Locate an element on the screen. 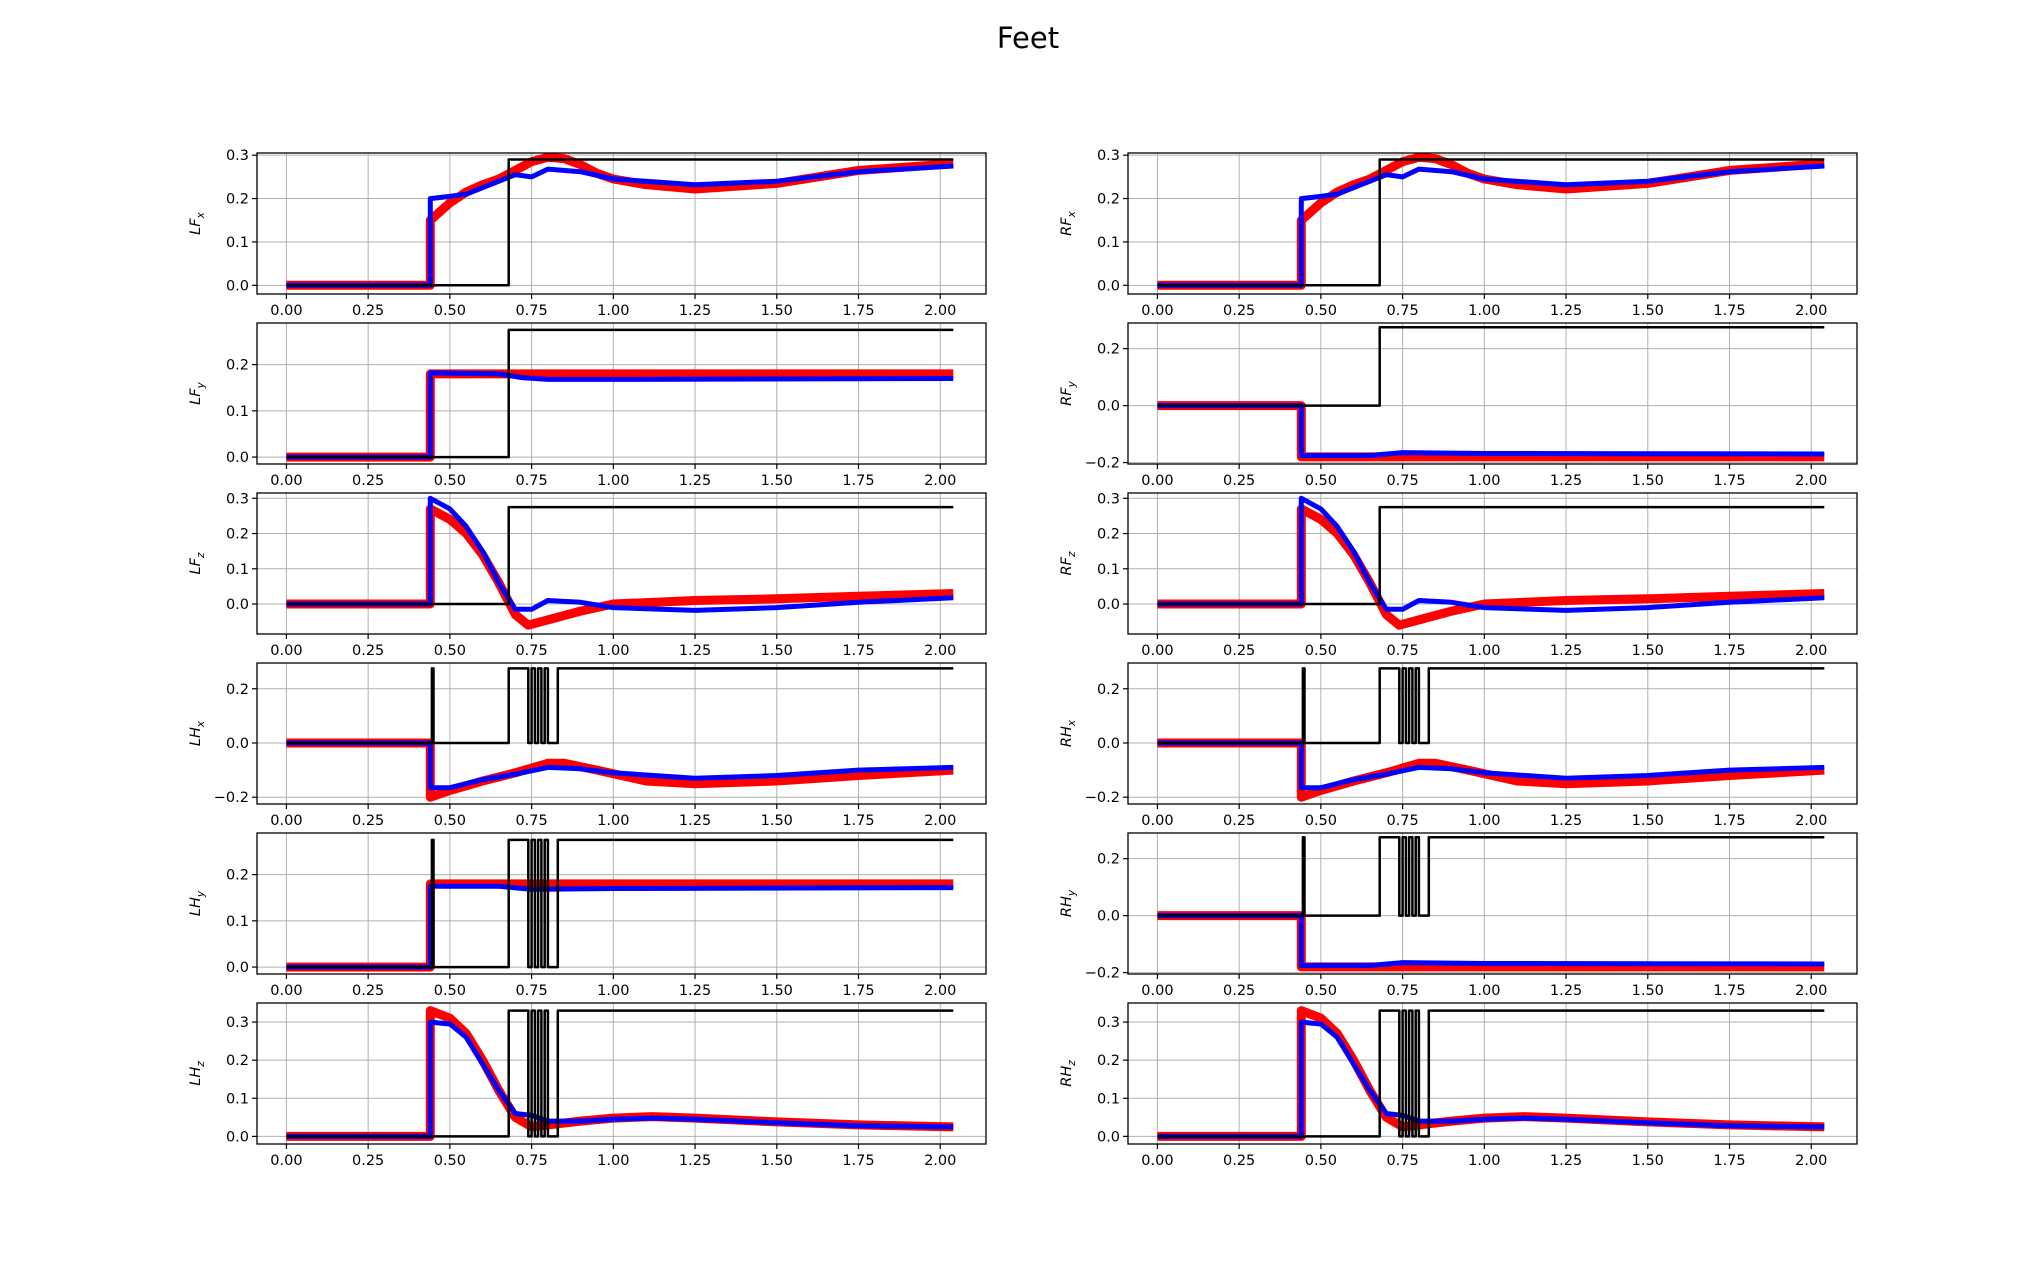 The width and height of the screenshot is (2039, 1275). x-tick-label: 1.50 is located at coordinates (1648, 651).